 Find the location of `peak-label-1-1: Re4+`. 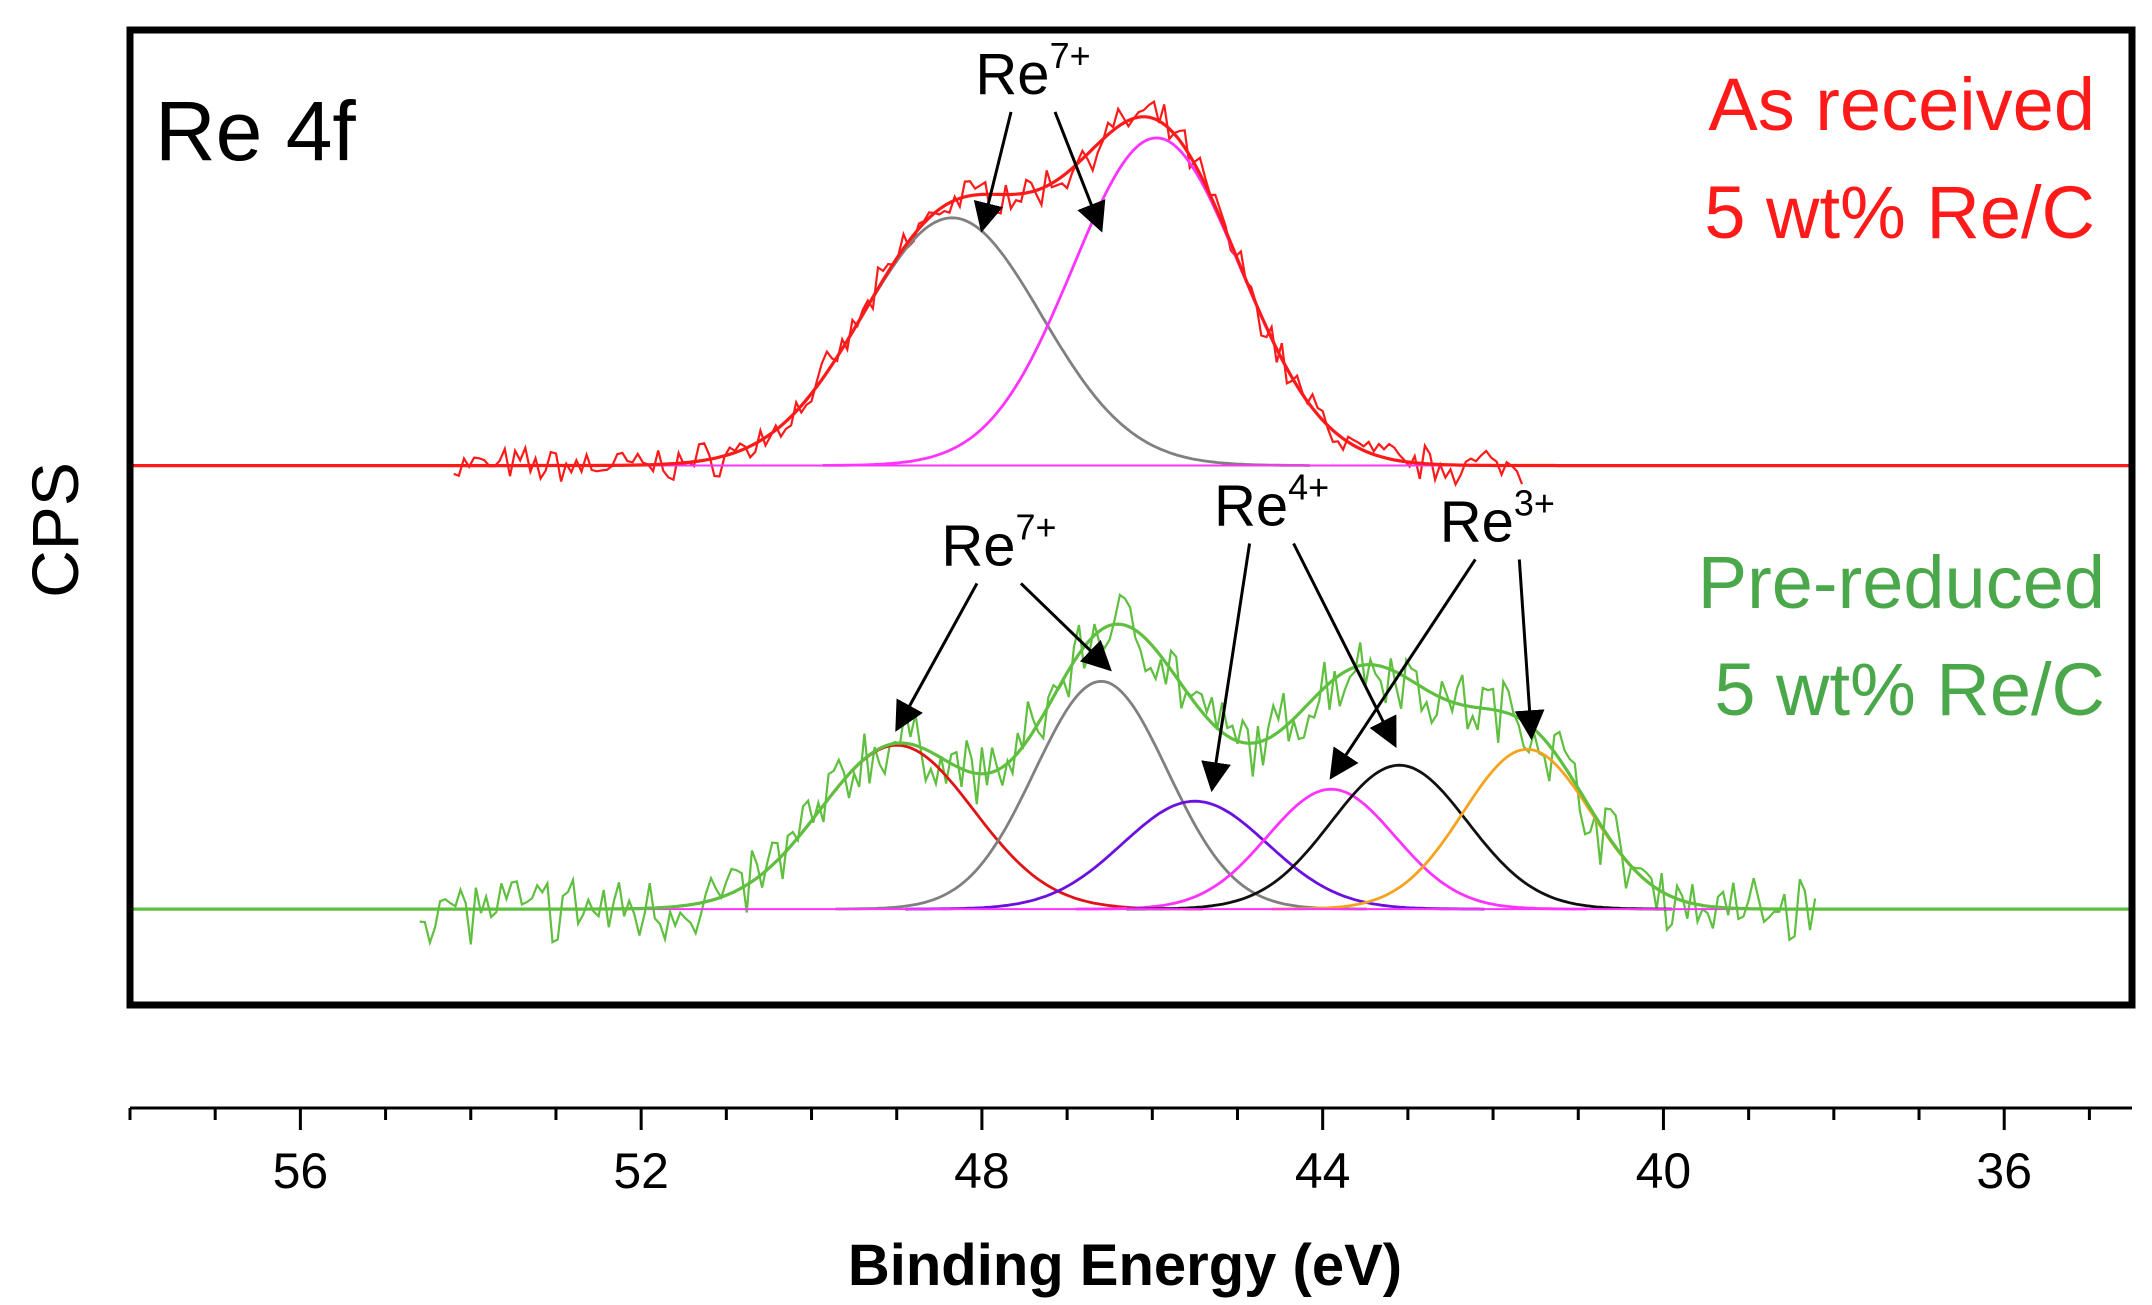

peak-label-1-1: Re4+ is located at coordinates (1271, 502).